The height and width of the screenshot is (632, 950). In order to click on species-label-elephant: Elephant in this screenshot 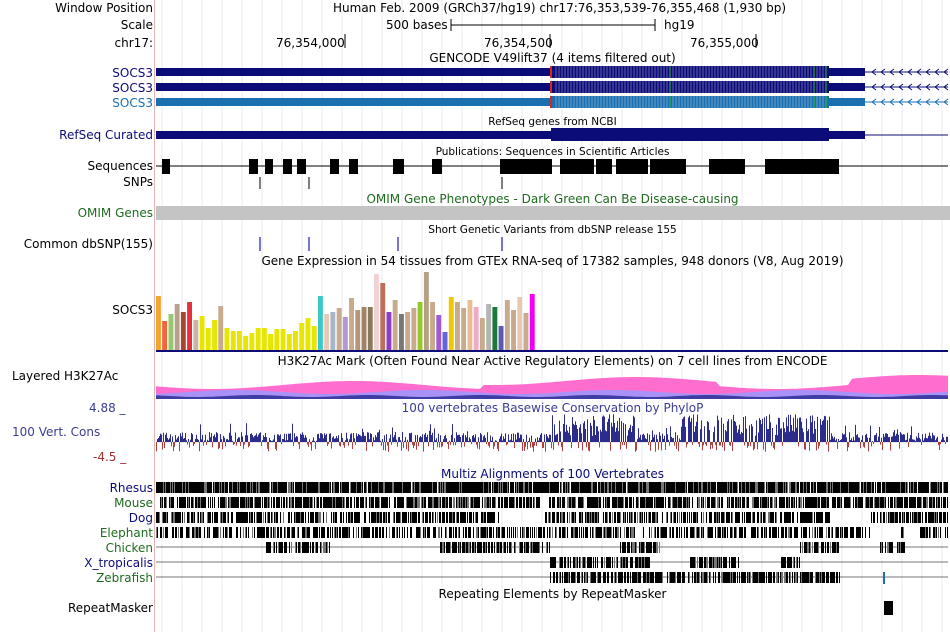, I will do `click(126, 533)`.